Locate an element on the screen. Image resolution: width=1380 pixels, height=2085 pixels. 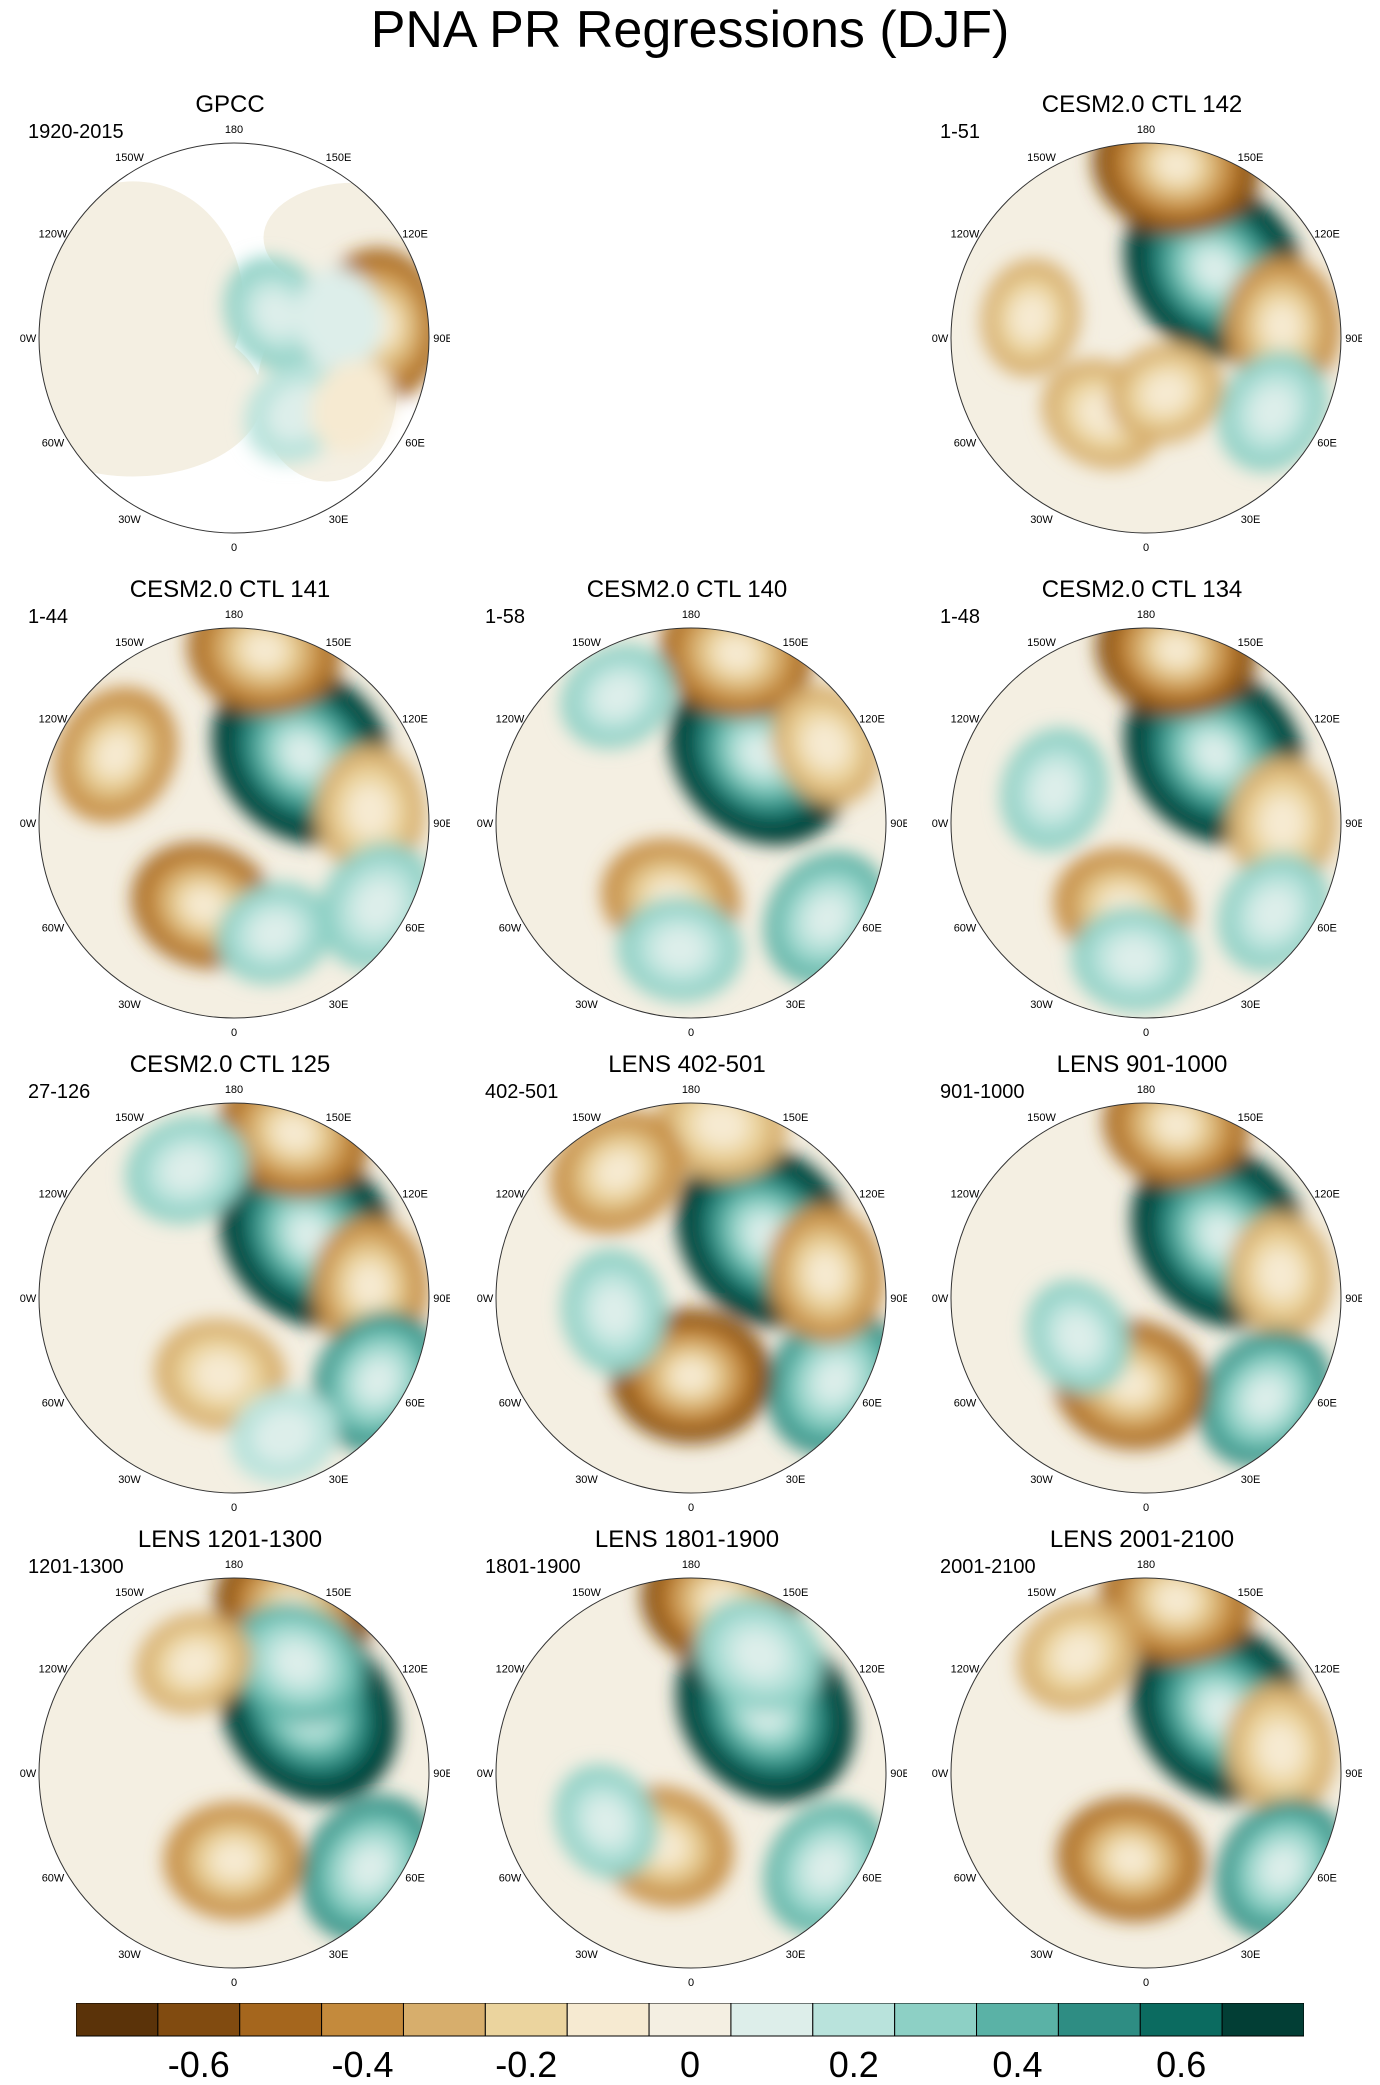
colorbar-tick-label: -0.4 is located at coordinates (362, 2064).